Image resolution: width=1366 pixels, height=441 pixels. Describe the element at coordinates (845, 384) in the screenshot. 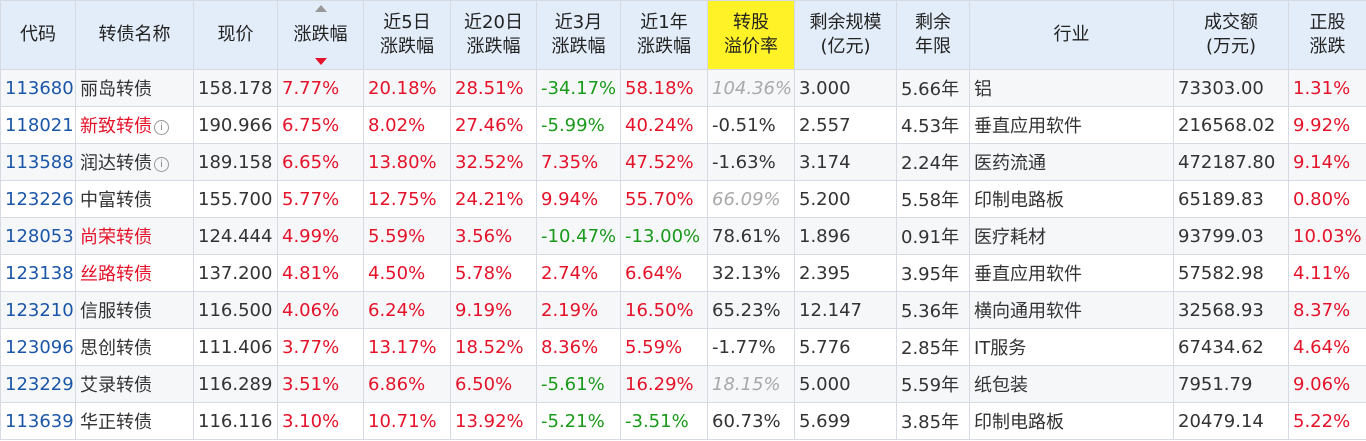

I see `scale-cell: 5.000` at that location.